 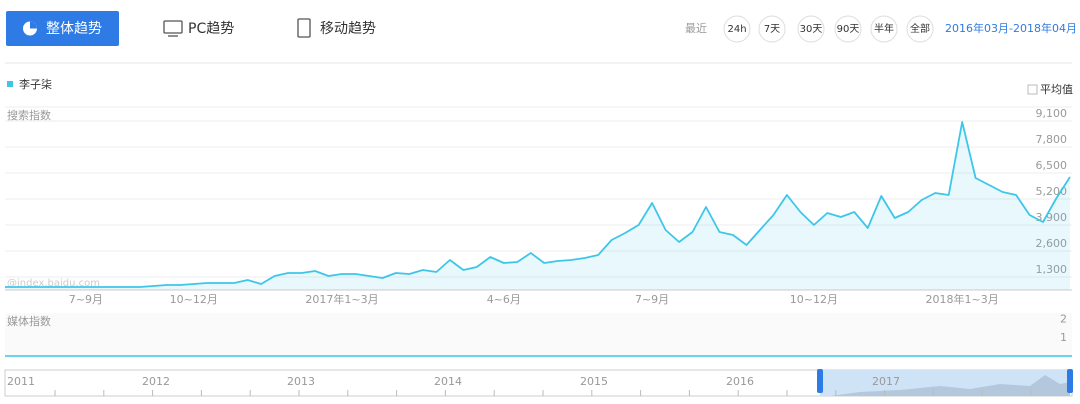 What do you see at coordinates (594, 381) in the screenshot?
I see `timeline-year: 2015` at bounding box center [594, 381].